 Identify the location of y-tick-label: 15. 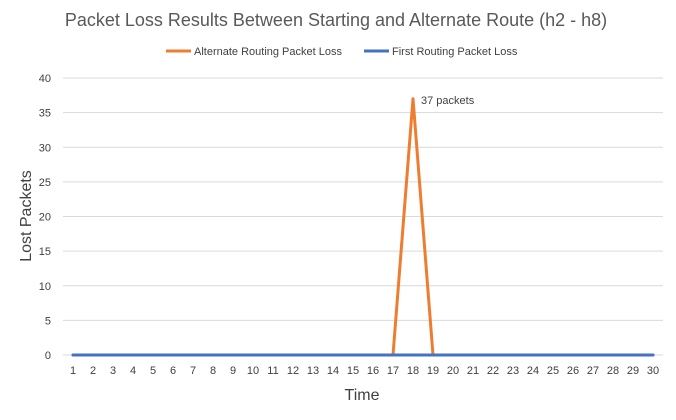
(45, 252).